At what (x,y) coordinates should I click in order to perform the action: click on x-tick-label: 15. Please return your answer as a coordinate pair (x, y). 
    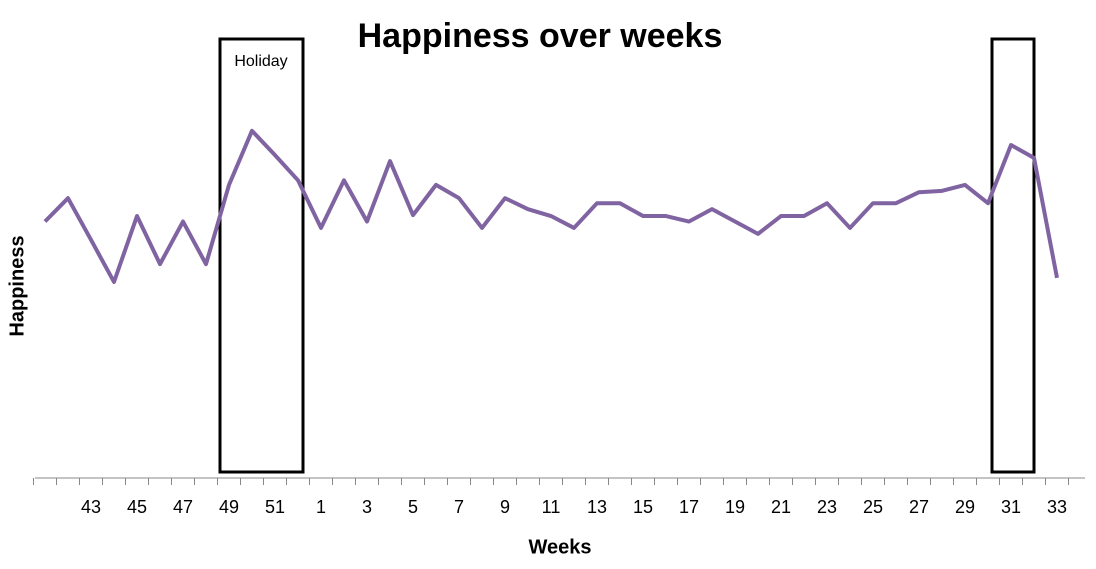
    Looking at the image, I should click on (643, 507).